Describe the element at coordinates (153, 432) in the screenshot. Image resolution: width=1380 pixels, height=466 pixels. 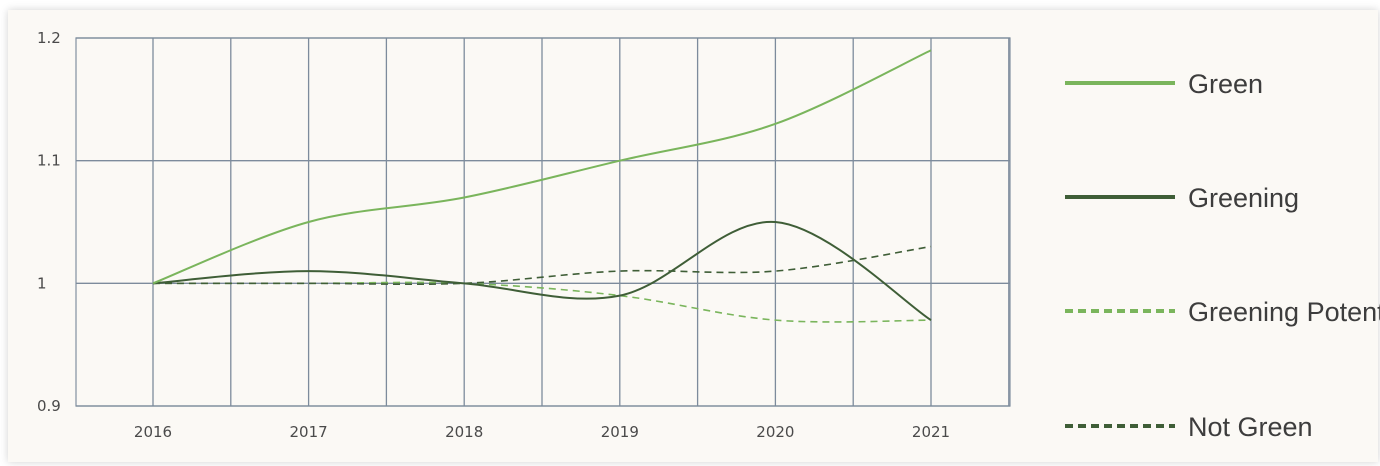
I see `x-tick-label: 2016` at that location.